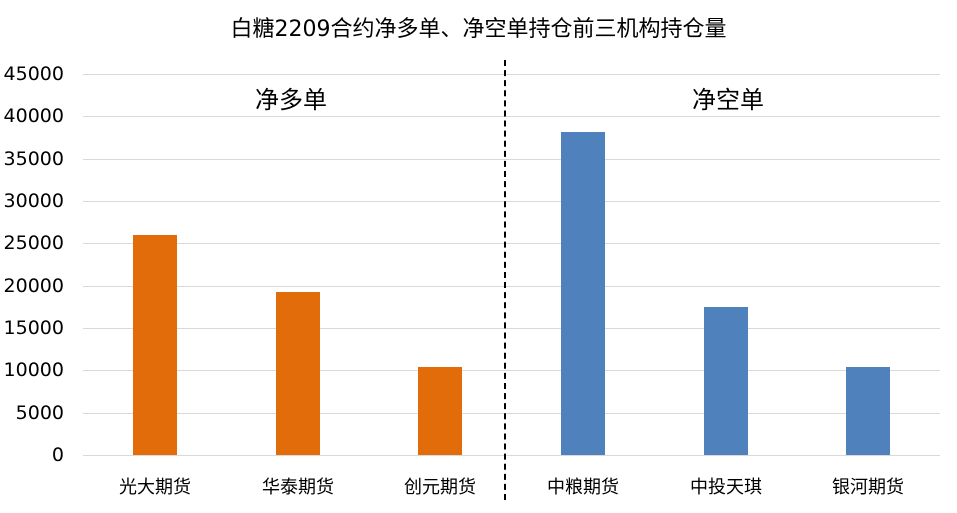 The width and height of the screenshot is (957, 513). I want to click on x-tick-label: 中粮期货, so click(583, 487).